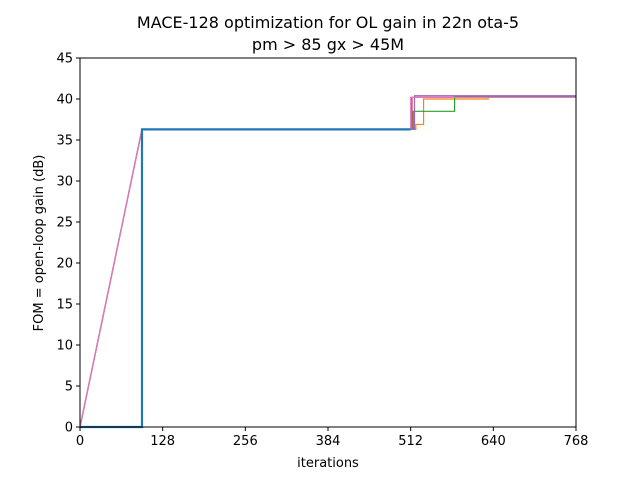 This screenshot has height=480, width=640. What do you see at coordinates (68, 244) in the screenshot?
I see `y-axis: 0 5 10 15 20 25 30 35 40 45` at bounding box center [68, 244].